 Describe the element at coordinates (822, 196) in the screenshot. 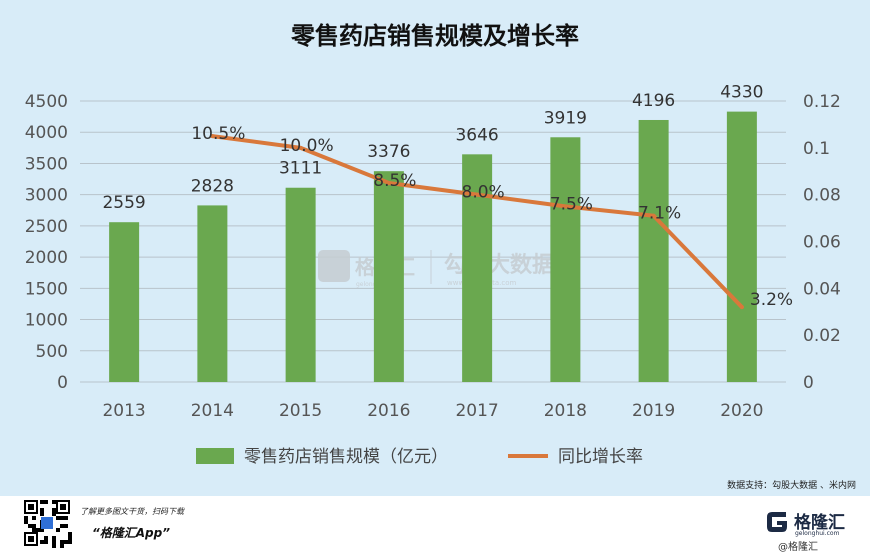

I see `y-right-tick-label: 0.08` at that location.